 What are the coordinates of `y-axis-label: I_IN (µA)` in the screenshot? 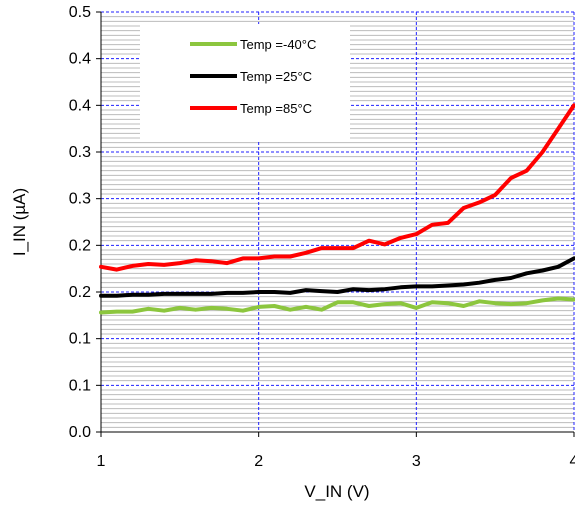 It's located at (19, 222).